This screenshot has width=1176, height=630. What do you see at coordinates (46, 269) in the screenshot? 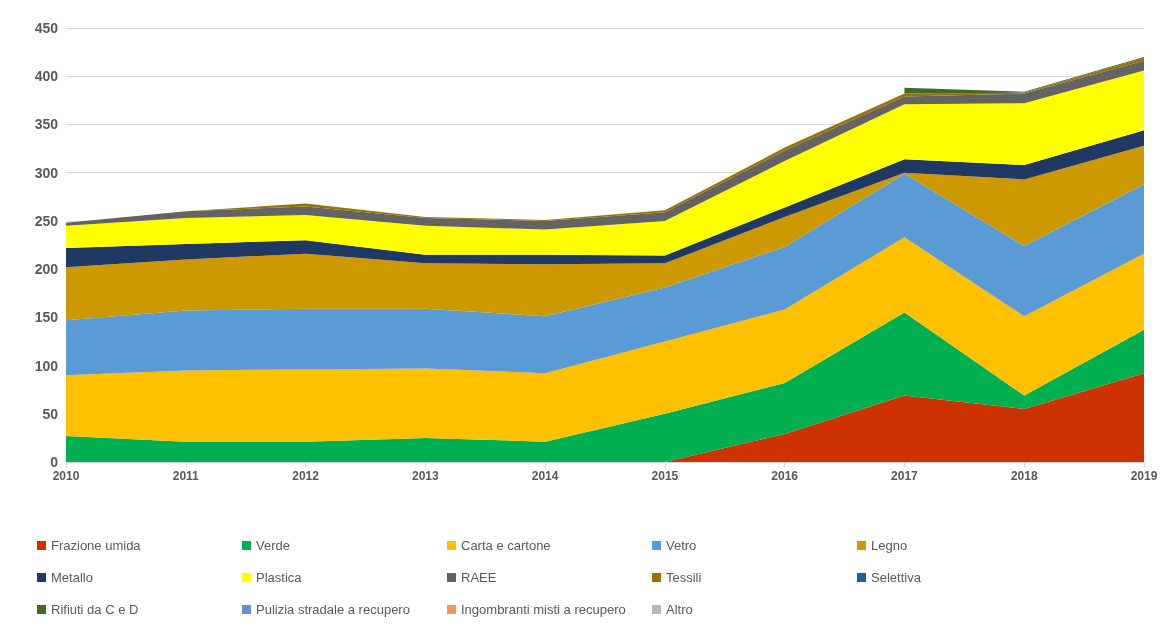
I see `y-tick-label: 200` at bounding box center [46, 269].